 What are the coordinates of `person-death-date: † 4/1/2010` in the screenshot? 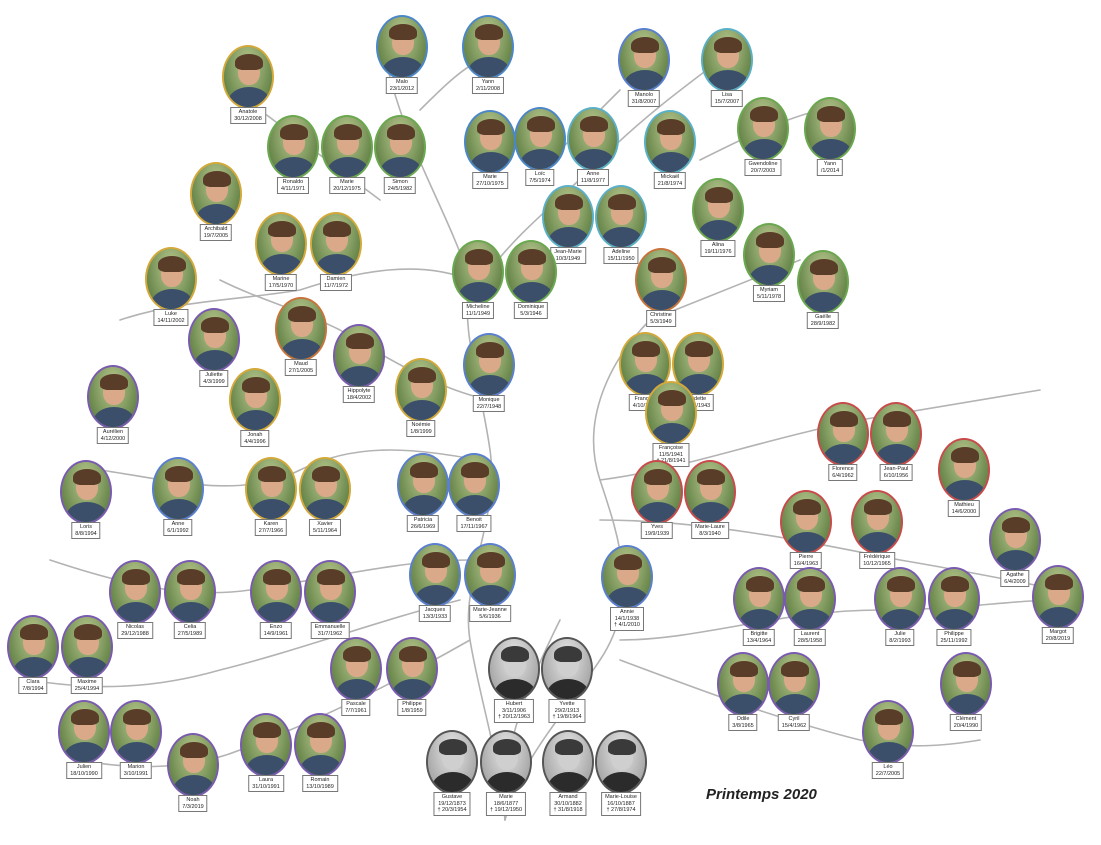 It's located at (627, 625).